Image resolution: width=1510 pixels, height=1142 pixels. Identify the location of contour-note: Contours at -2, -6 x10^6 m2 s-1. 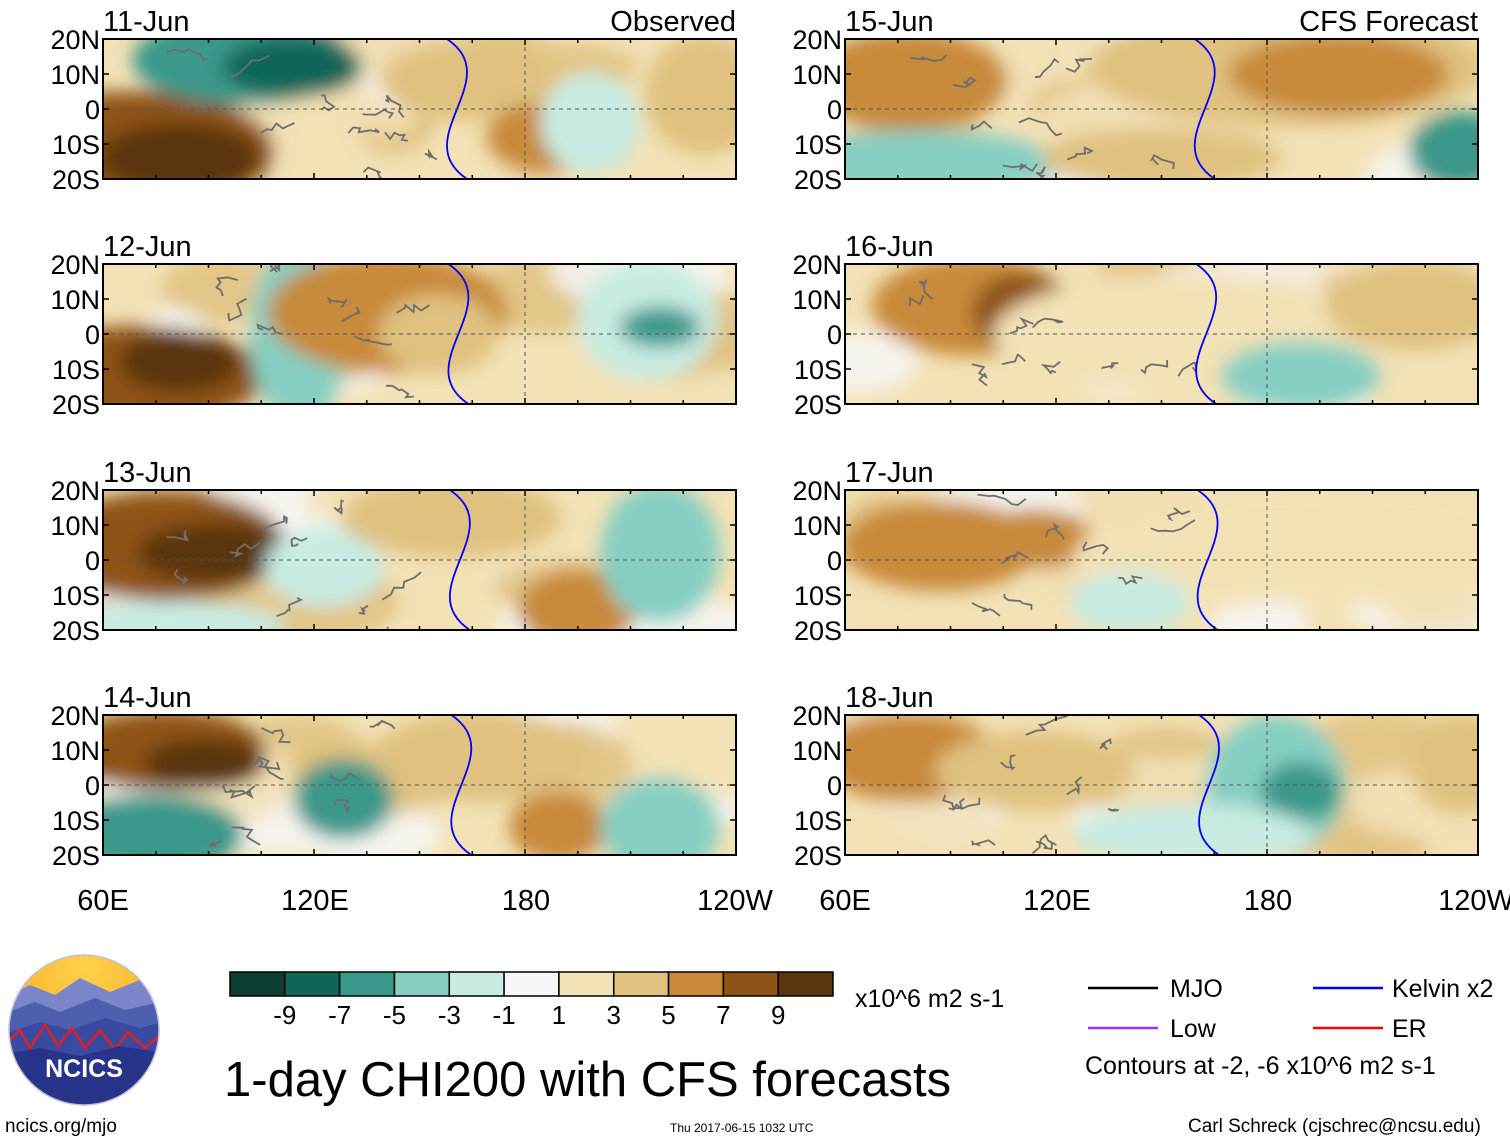
(1260, 1066).